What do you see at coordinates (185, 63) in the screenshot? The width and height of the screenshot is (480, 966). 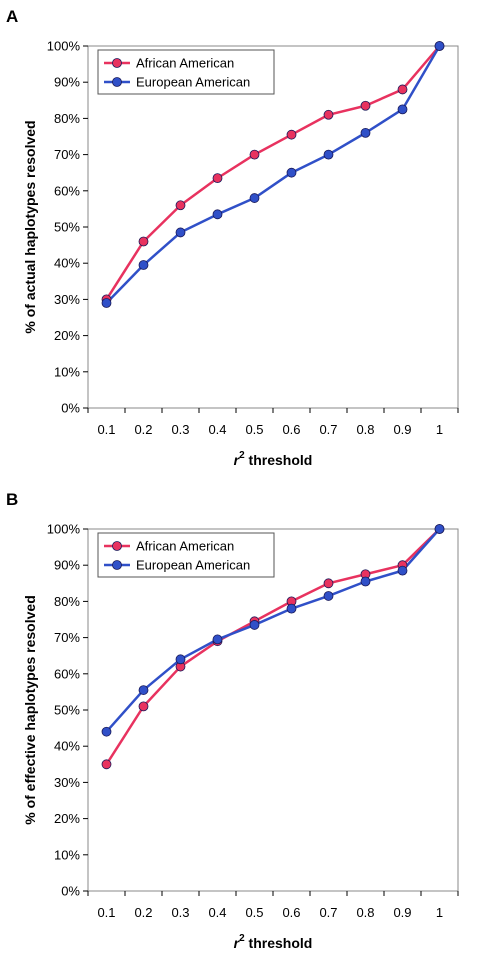 I see `chart-a-legend-label-0: African American` at bounding box center [185, 63].